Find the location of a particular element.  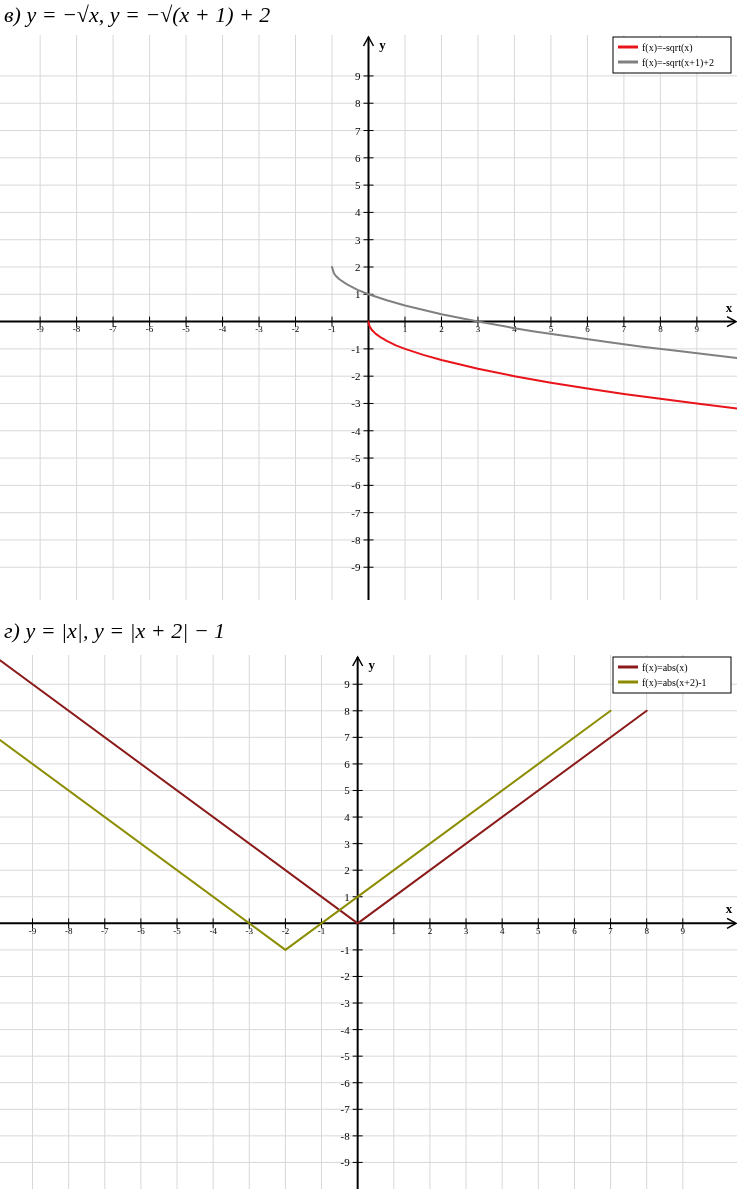

x-tick-label: 4 is located at coordinates (502, 930).